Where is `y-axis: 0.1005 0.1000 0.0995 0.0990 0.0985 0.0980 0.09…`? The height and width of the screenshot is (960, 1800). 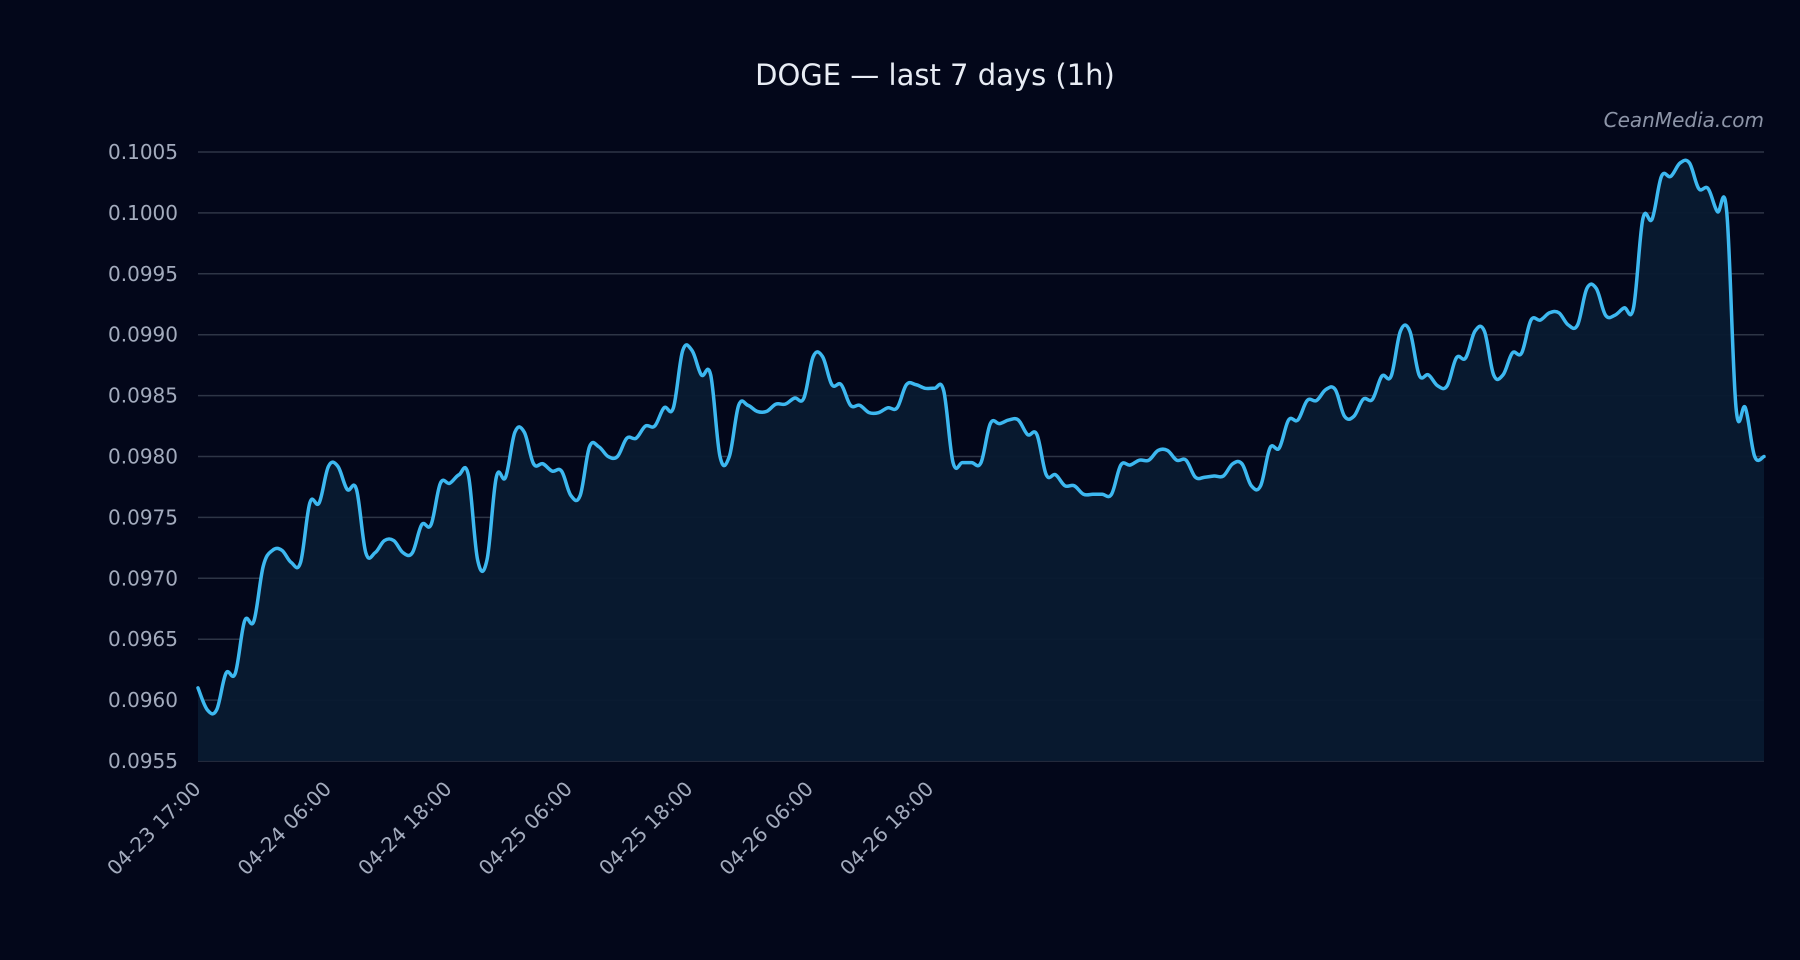 y-axis: 0.1005 0.1000 0.0995 0.0990 0.0985 0.0980 0.09… is located at coordinates (143, 456).